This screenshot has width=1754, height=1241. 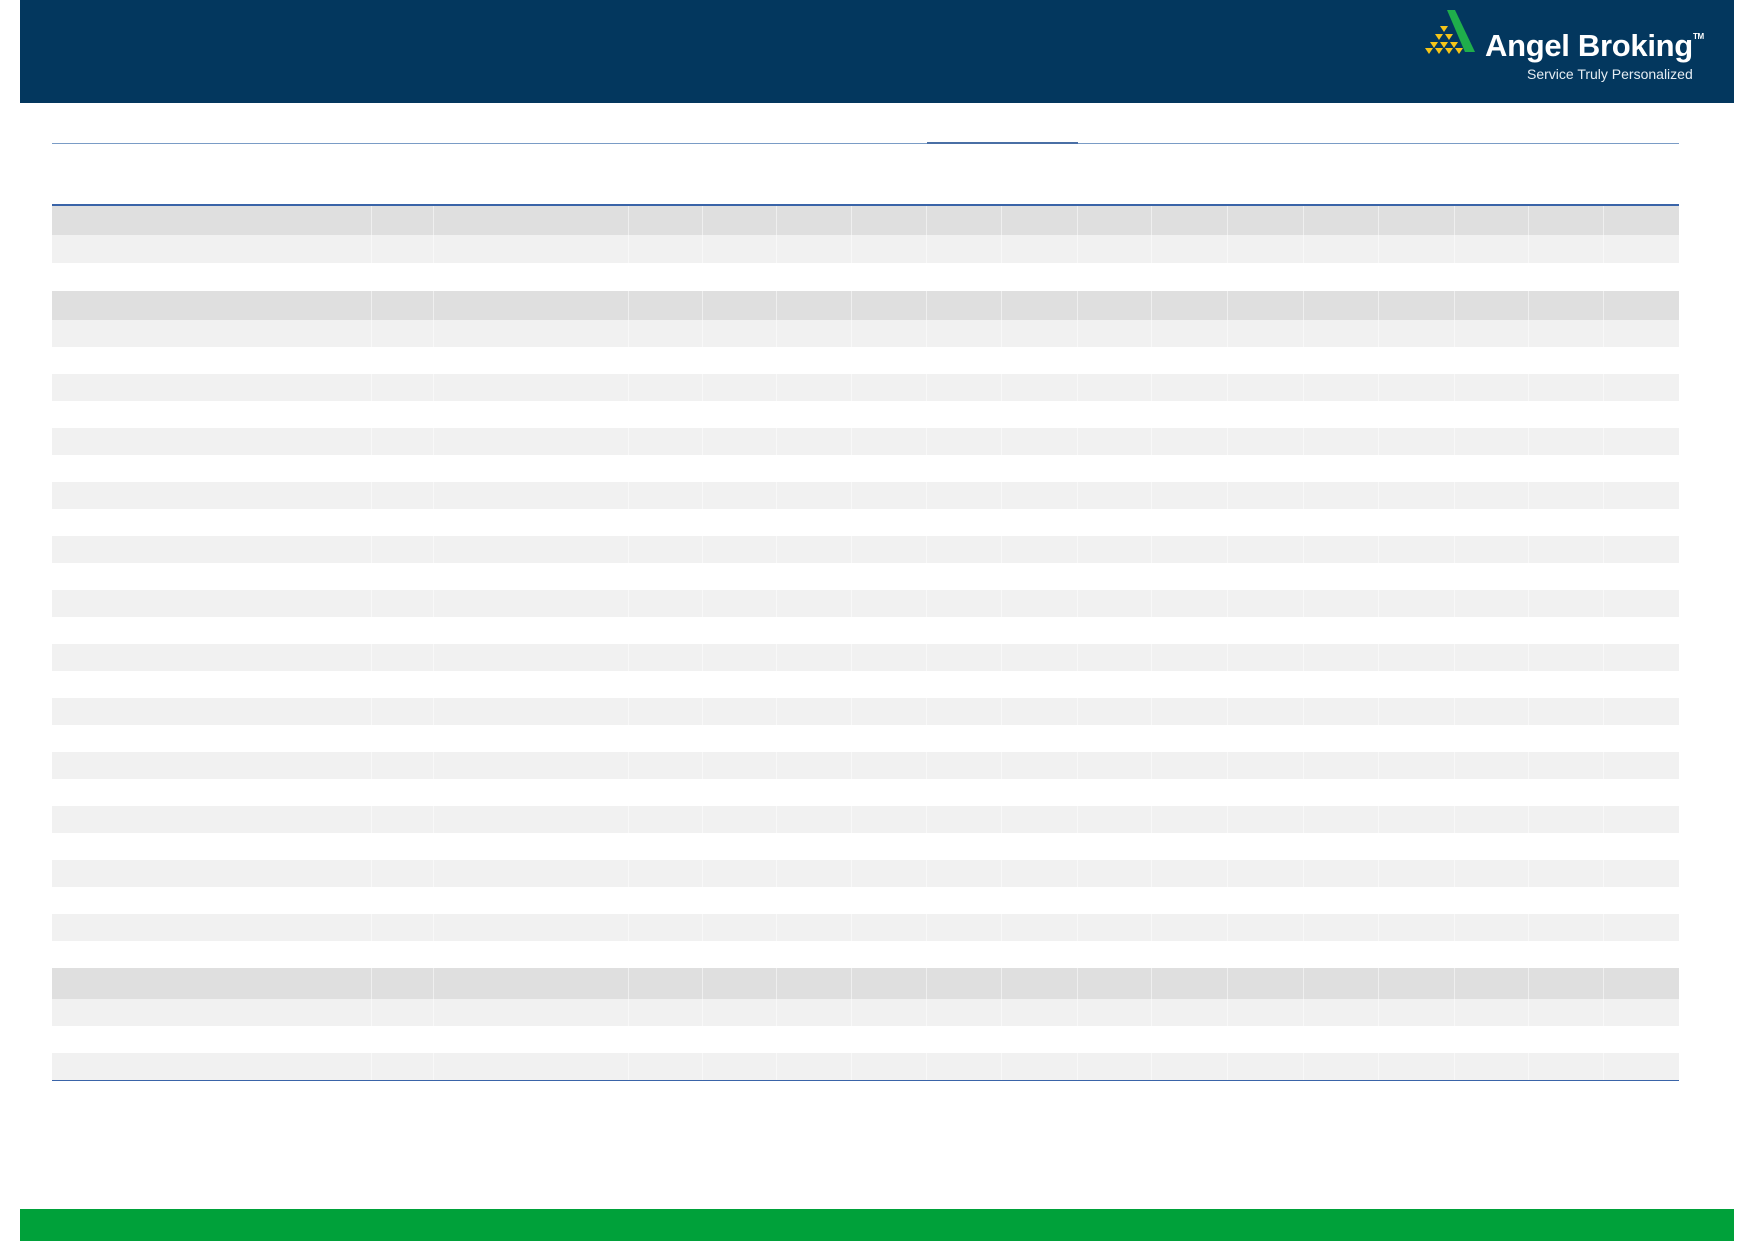 I want to click on angel-pyramid-logo-icon, so click(x=1450, y=32).